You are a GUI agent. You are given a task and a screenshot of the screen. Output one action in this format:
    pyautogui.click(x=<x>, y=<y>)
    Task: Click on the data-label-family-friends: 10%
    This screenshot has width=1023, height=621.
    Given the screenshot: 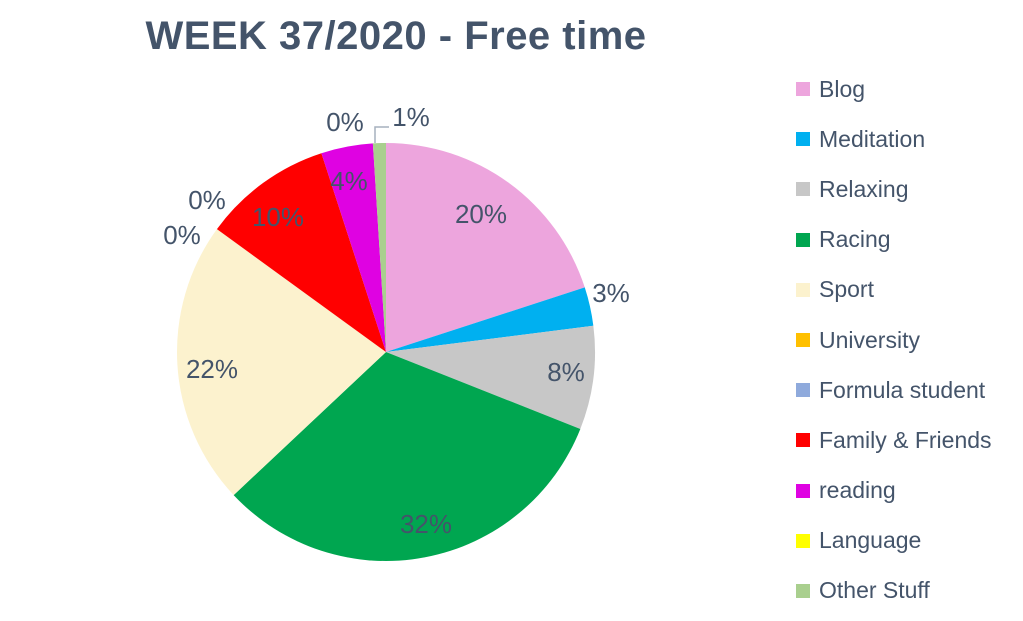 What is the action you would take?
    pyautogui.click(x=278, y=217)
    